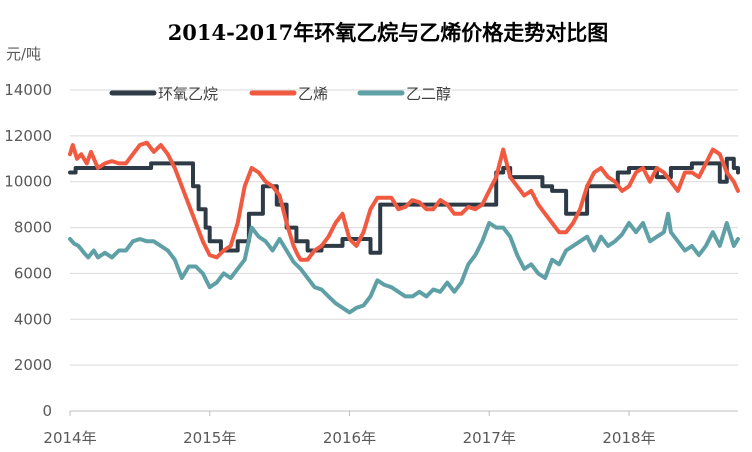  I want to click on y-tick-label: 14000, so click(28, 90).